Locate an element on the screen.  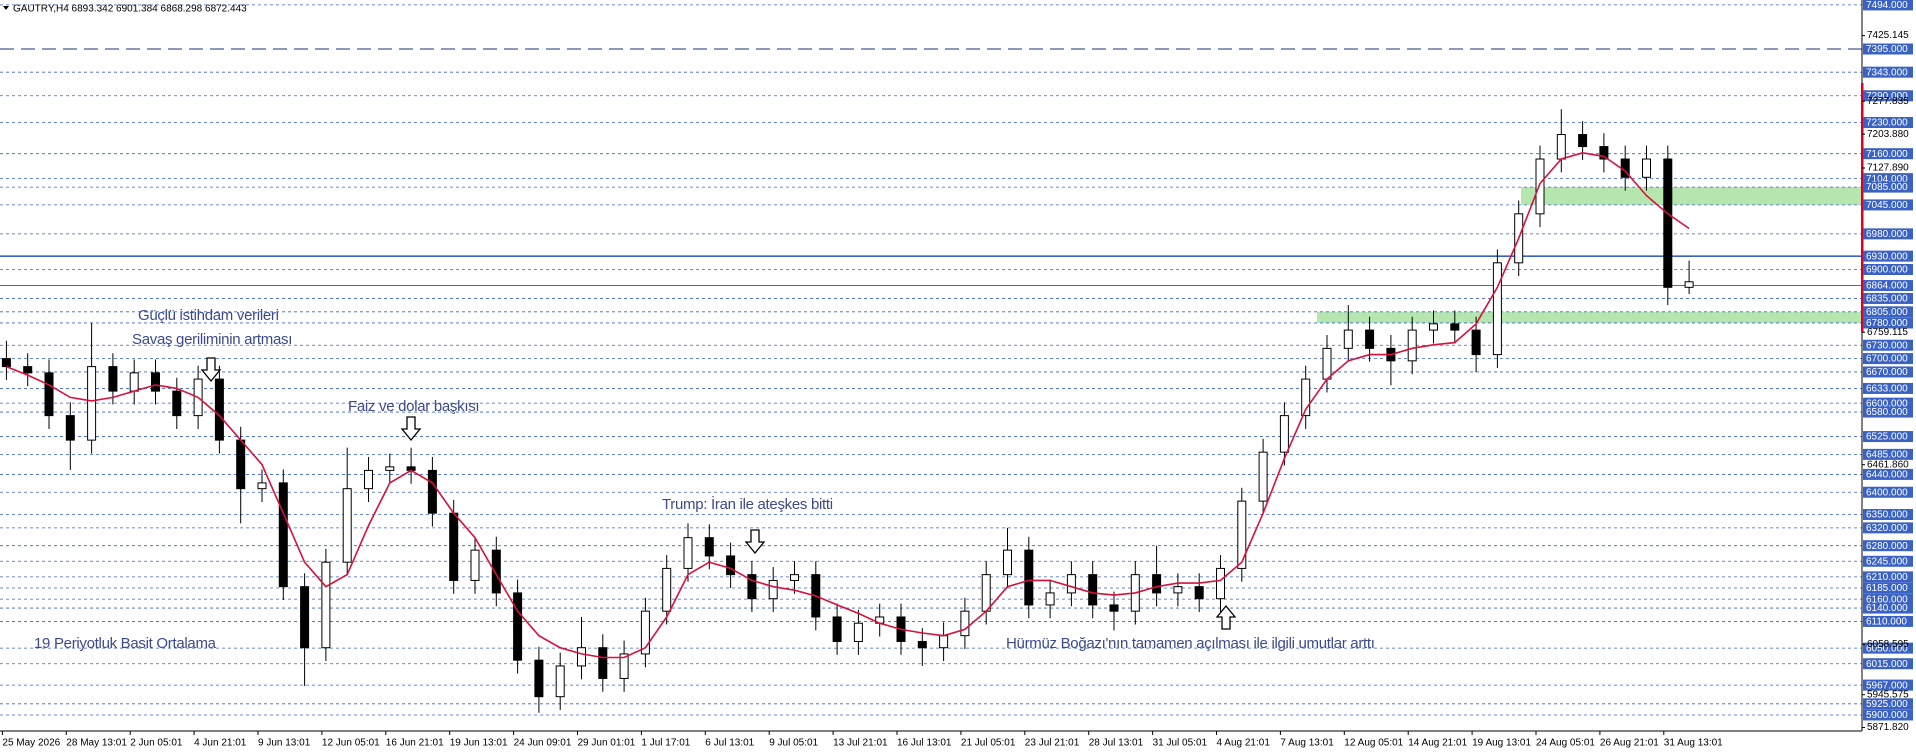
level-label: 6210.000 is located at coordinates (1887, 577).